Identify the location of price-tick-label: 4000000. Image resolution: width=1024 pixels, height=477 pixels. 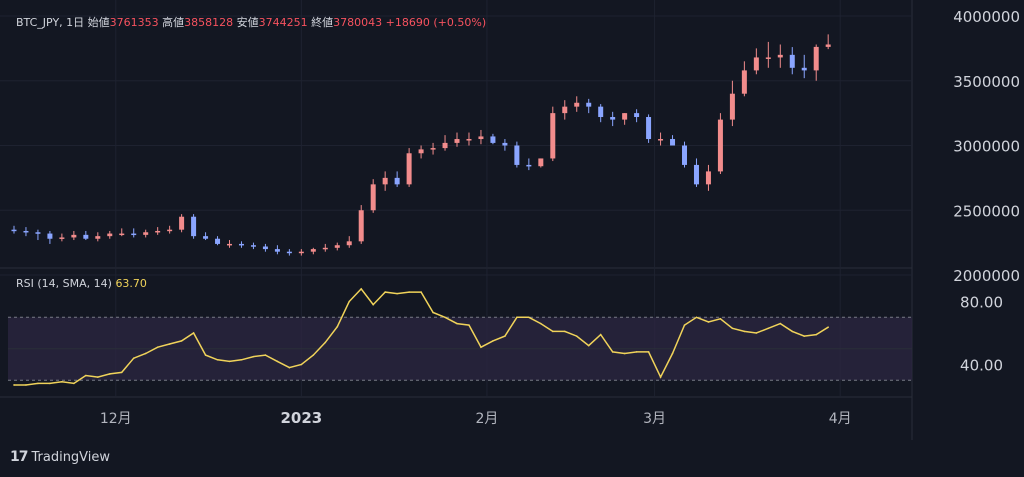
(986, 17).